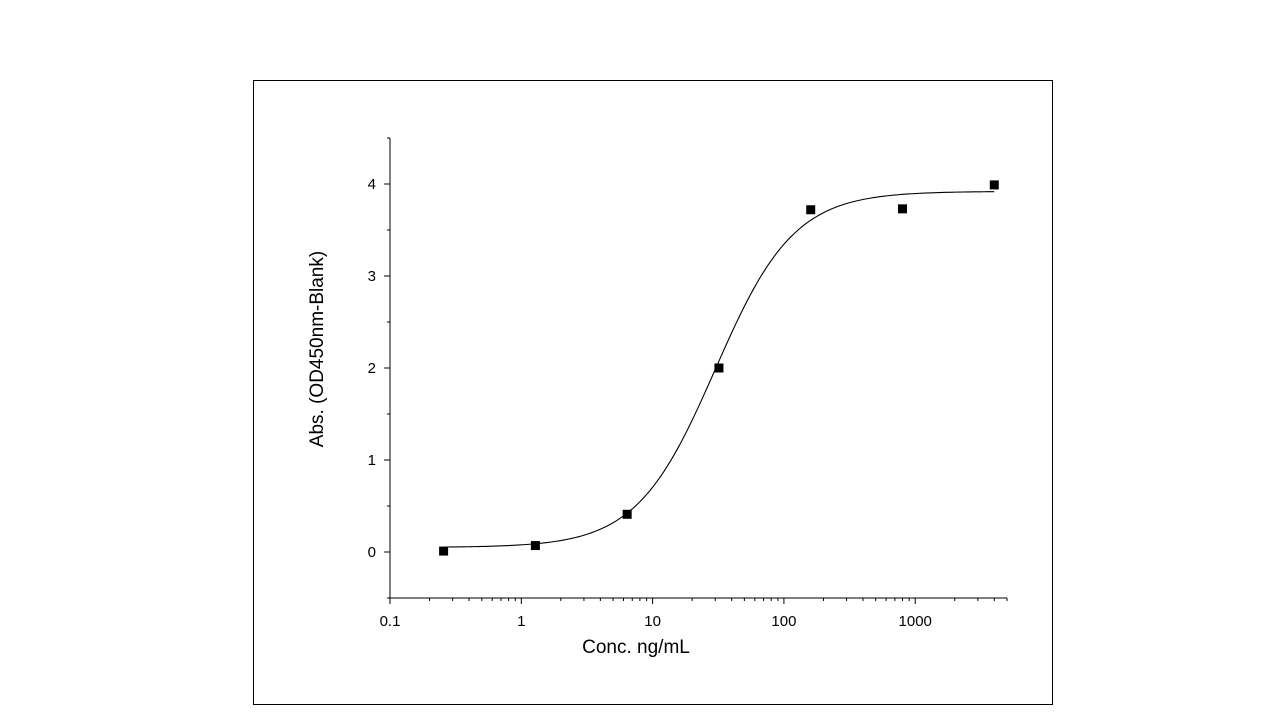  What do you see at coordinates (783, 621) in the screenshot?
I see `x-tick-label: 100` at bounding box center [783, 621].